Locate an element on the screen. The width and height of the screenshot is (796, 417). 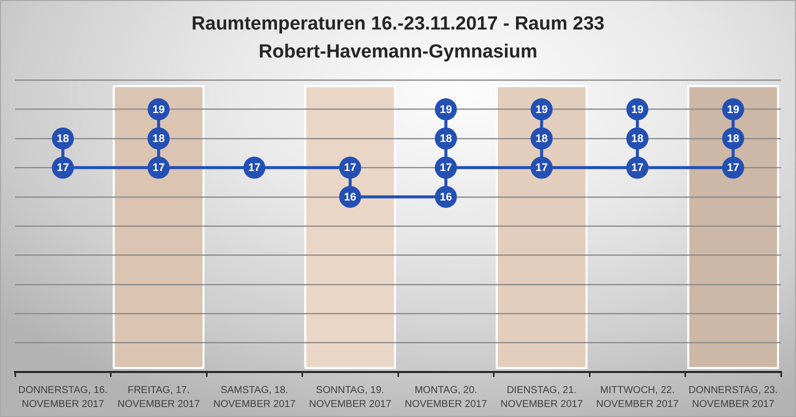
x-tick-label: DONNERSTAG, 23. NOVEMBER 2017 is located at coordinates (733, 397).